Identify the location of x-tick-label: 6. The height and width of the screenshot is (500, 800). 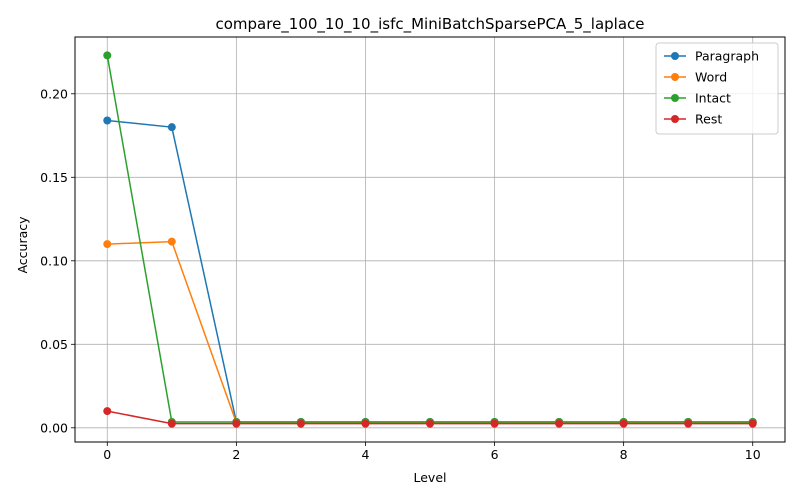
(495, 454).